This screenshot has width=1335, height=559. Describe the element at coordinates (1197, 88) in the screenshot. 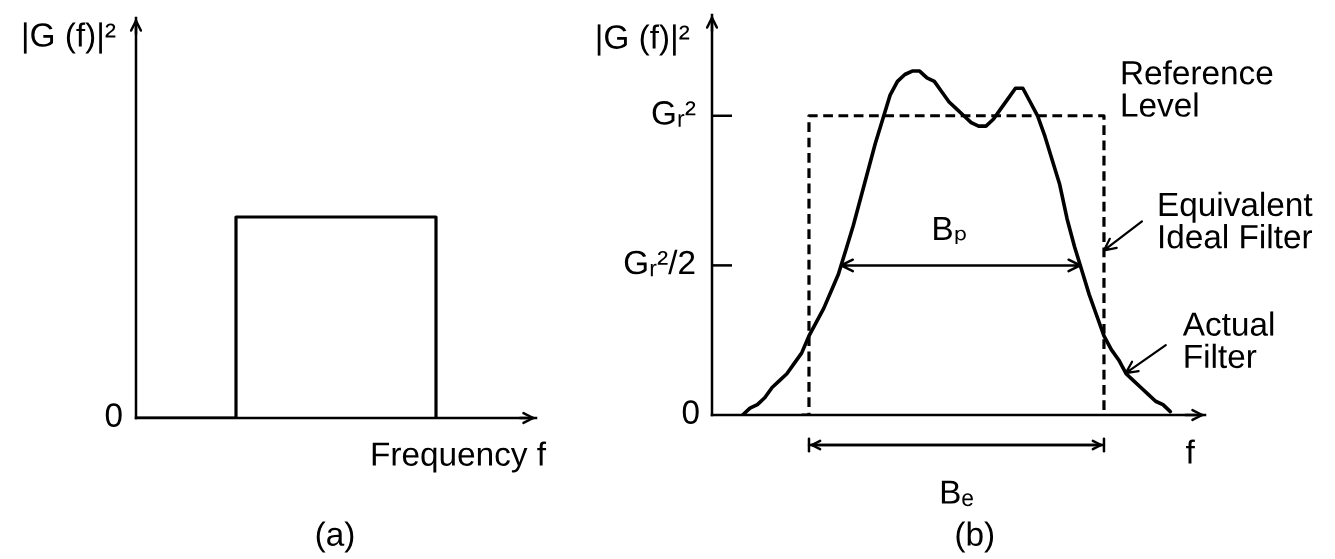

I see `annotation: Reference Level` at that location.